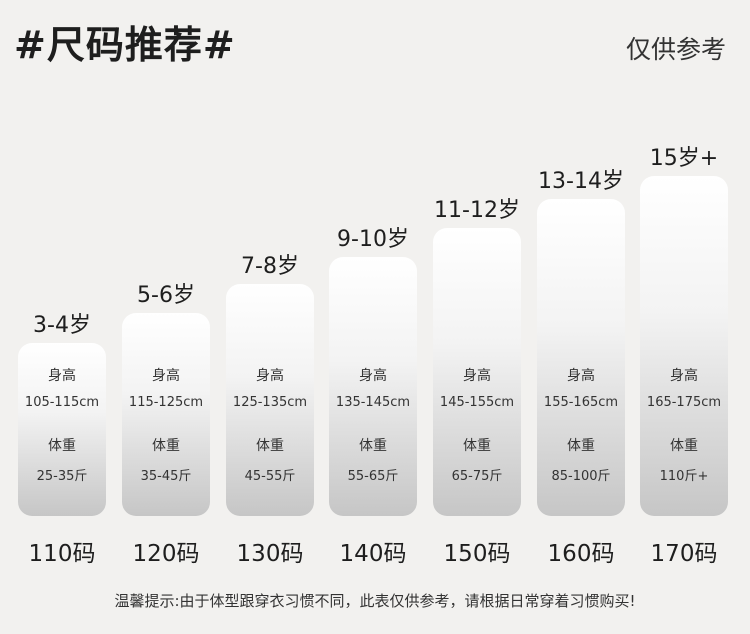  Describe the element at coordinates (373, 402) in the screenshot. I see `height-value: 135-145cm` at that location.